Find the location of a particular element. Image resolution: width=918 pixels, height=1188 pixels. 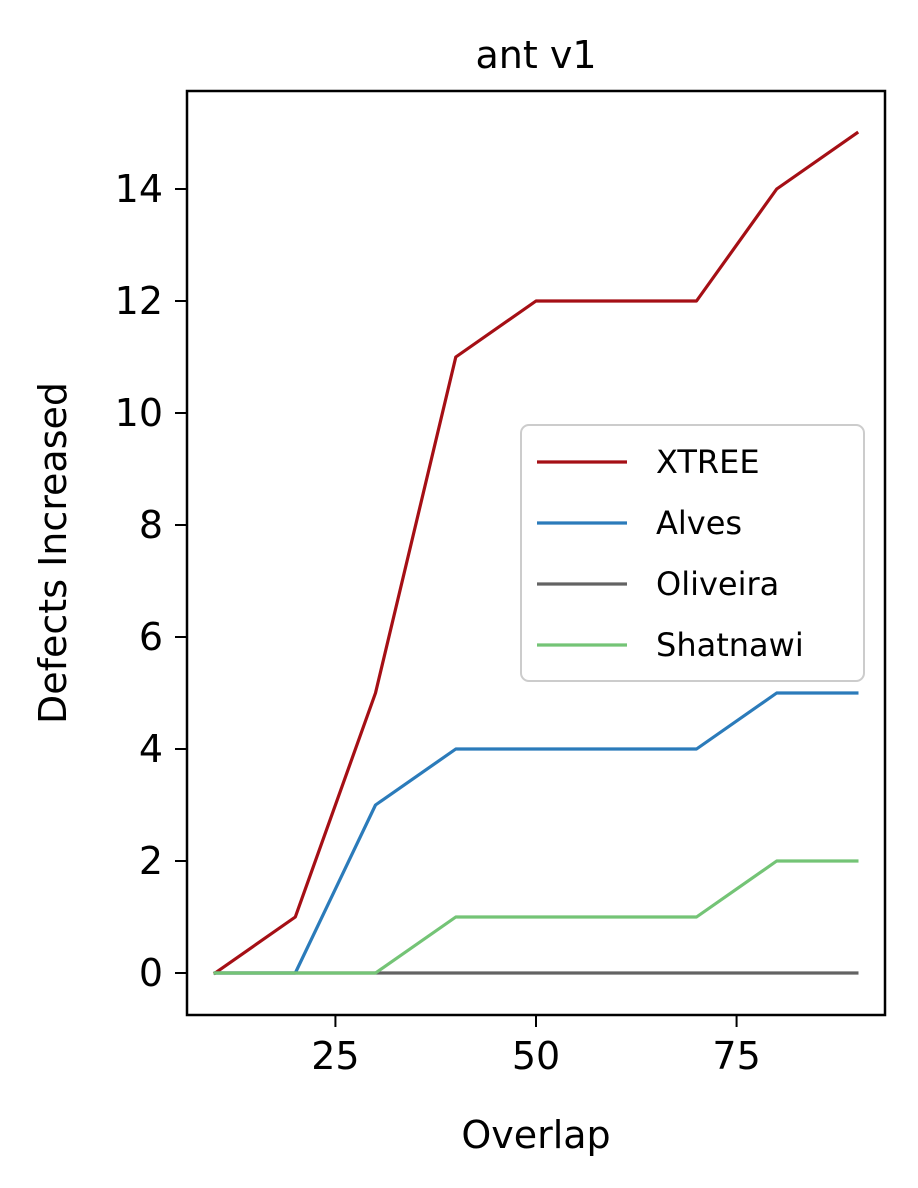

legend-label-shatnawi: Shatnawi is located at coordinates (730, 645).